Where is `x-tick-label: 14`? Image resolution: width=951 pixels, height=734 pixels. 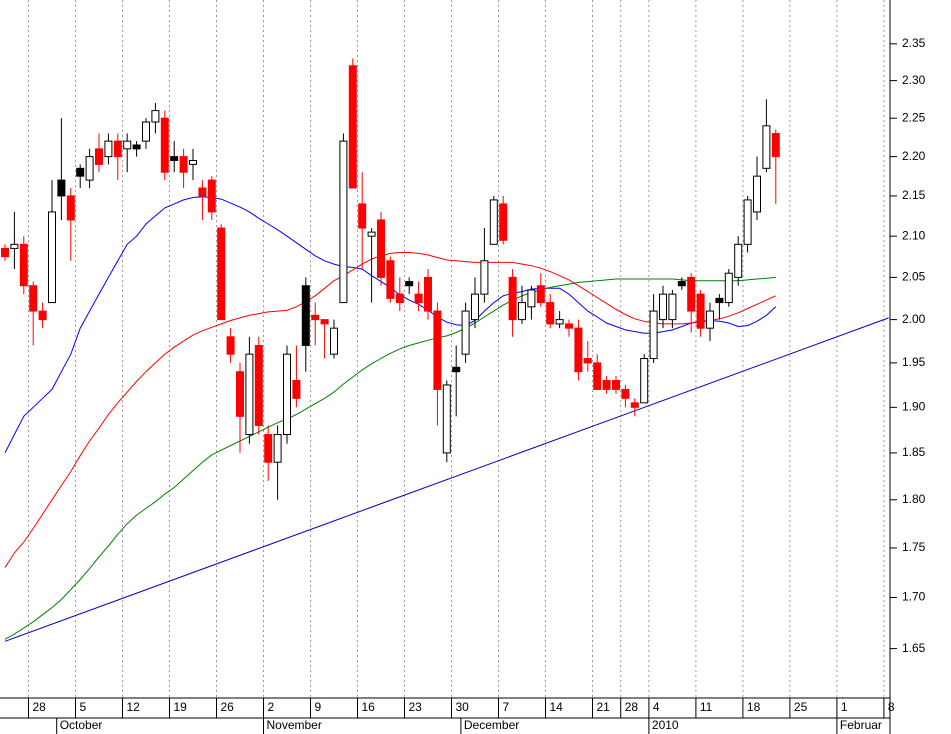
x-tick-label: 14 is located at coordinates (557, 707).